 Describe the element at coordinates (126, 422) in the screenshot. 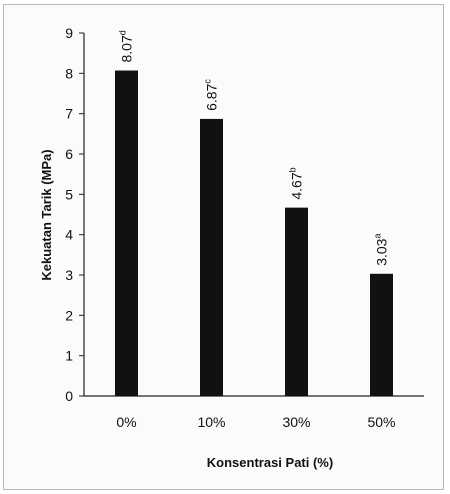

I see `x-tick-label: 0%` at that location.